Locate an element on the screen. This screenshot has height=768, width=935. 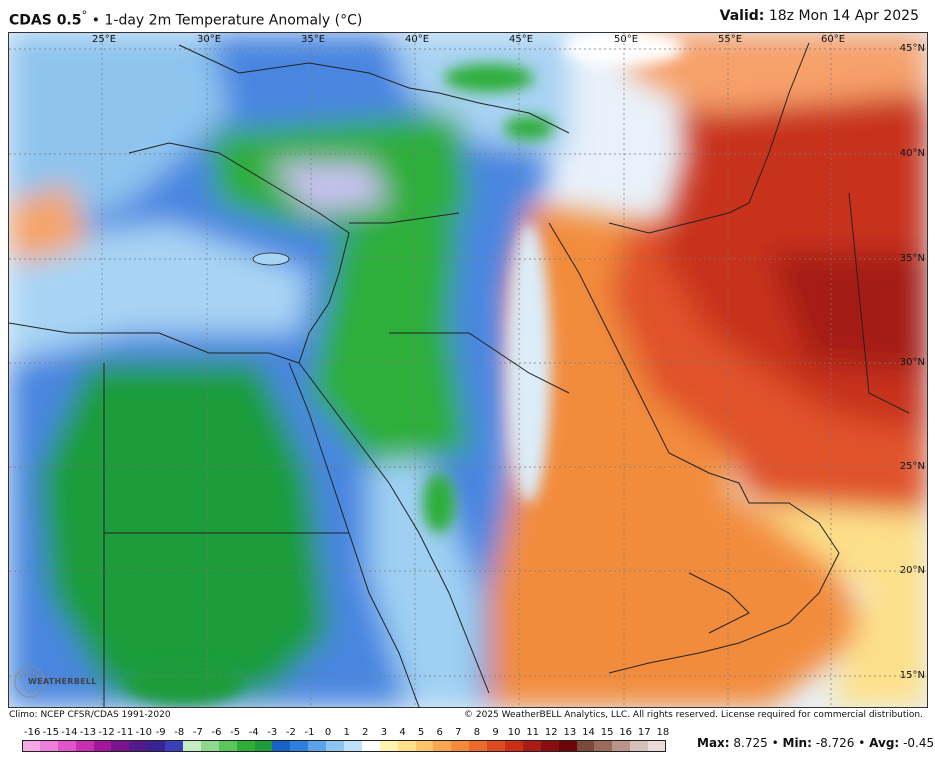
colorbar-tick-label: 17 is located at coordinates (644, 732).